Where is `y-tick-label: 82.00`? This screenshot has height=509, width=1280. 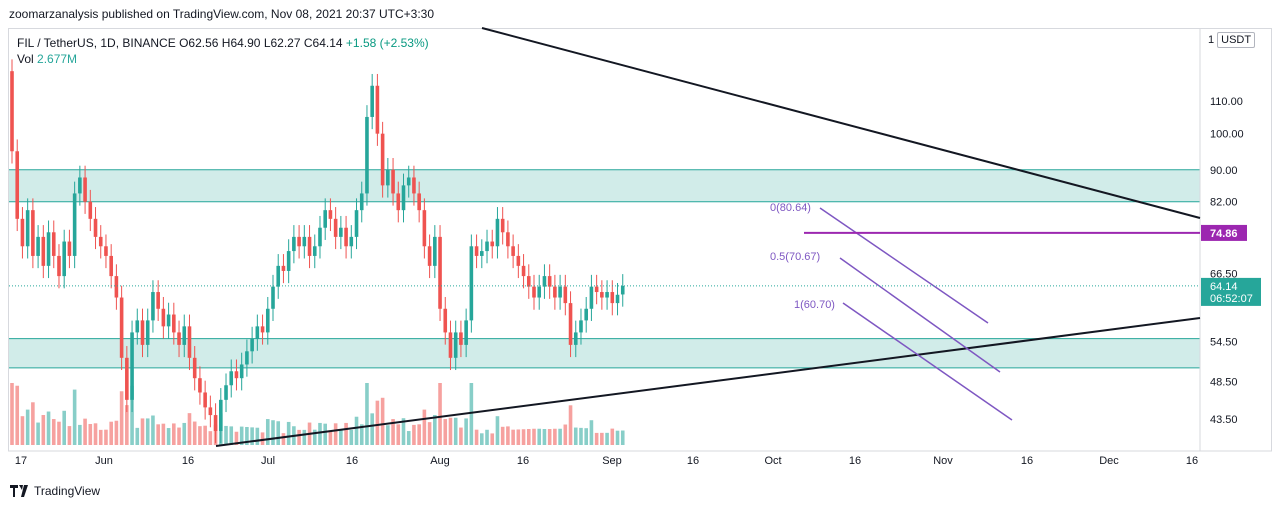
y-tick-label: 82.00 is located at coordinates (1224, 203).